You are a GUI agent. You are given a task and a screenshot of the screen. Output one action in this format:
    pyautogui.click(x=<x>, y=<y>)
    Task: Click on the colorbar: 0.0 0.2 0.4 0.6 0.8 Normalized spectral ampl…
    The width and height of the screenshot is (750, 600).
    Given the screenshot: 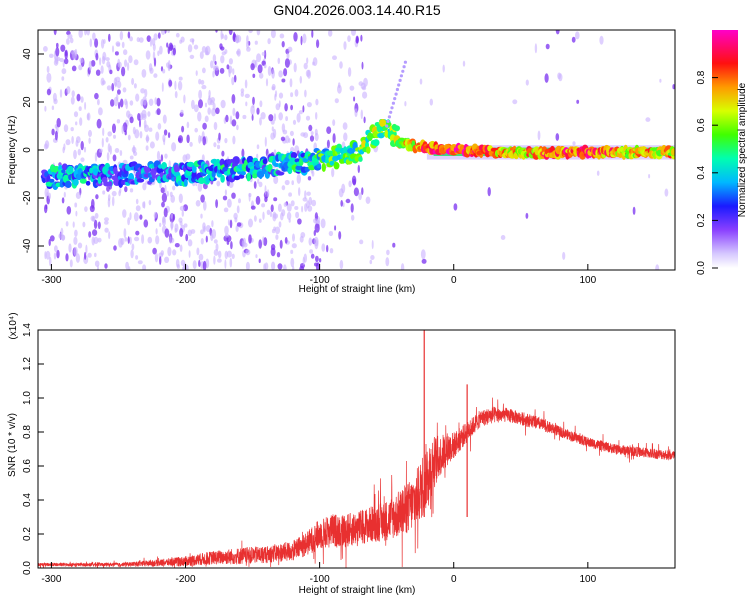 What is the action you would take?
    pyautogui.click(x=722, y=152)
    